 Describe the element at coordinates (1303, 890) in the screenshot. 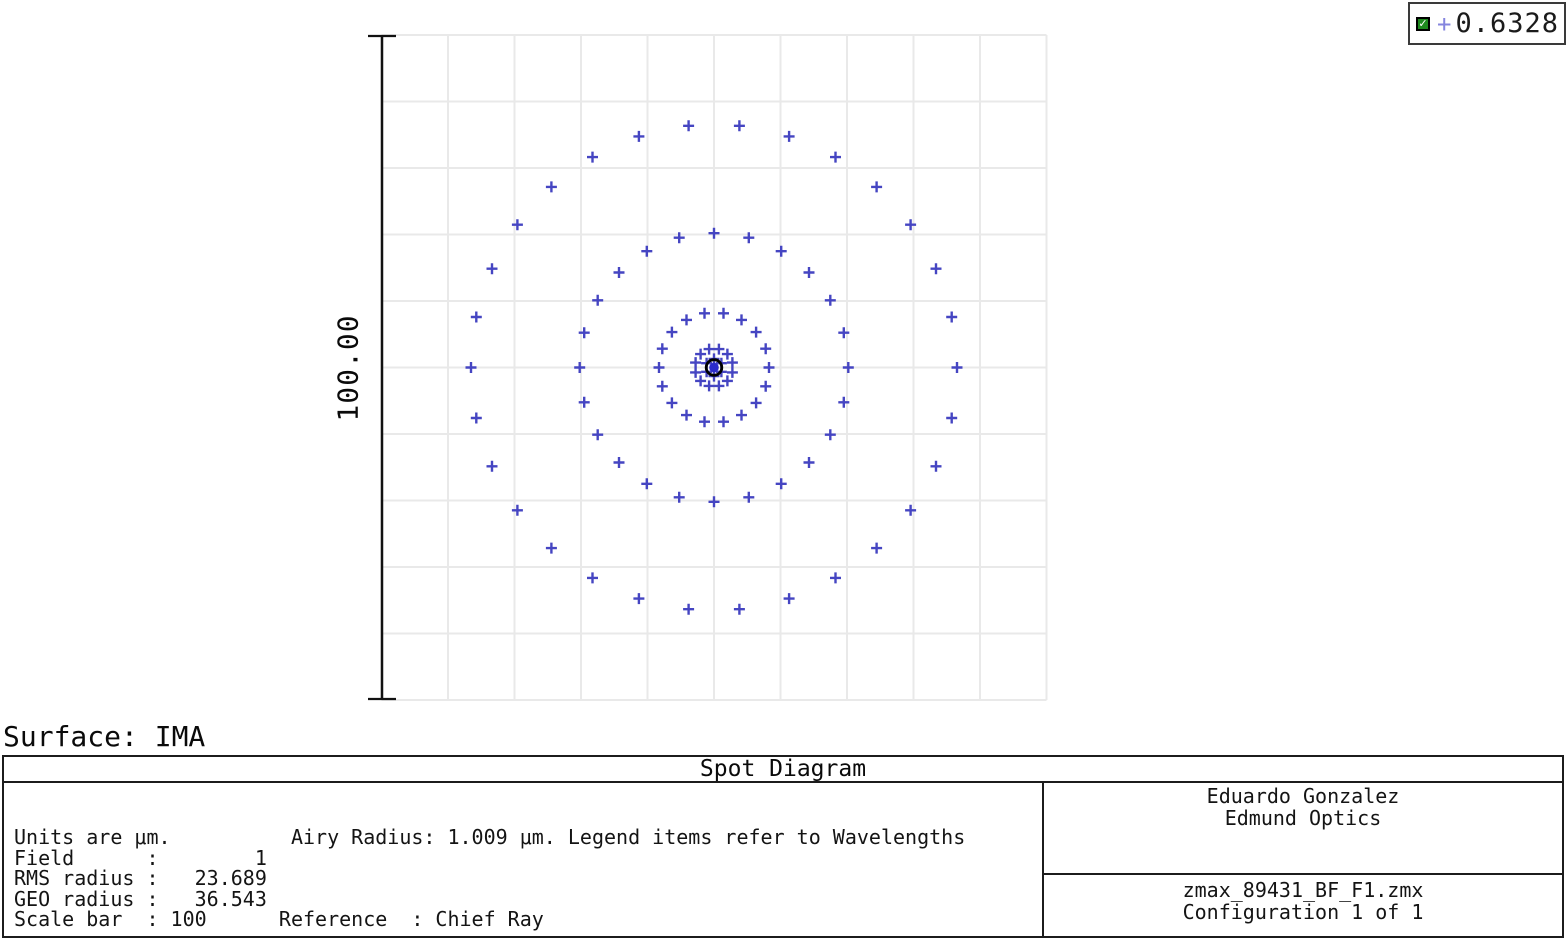

I see `lens-file-name: zmax_89431_BF_F1.zmx` at that location.